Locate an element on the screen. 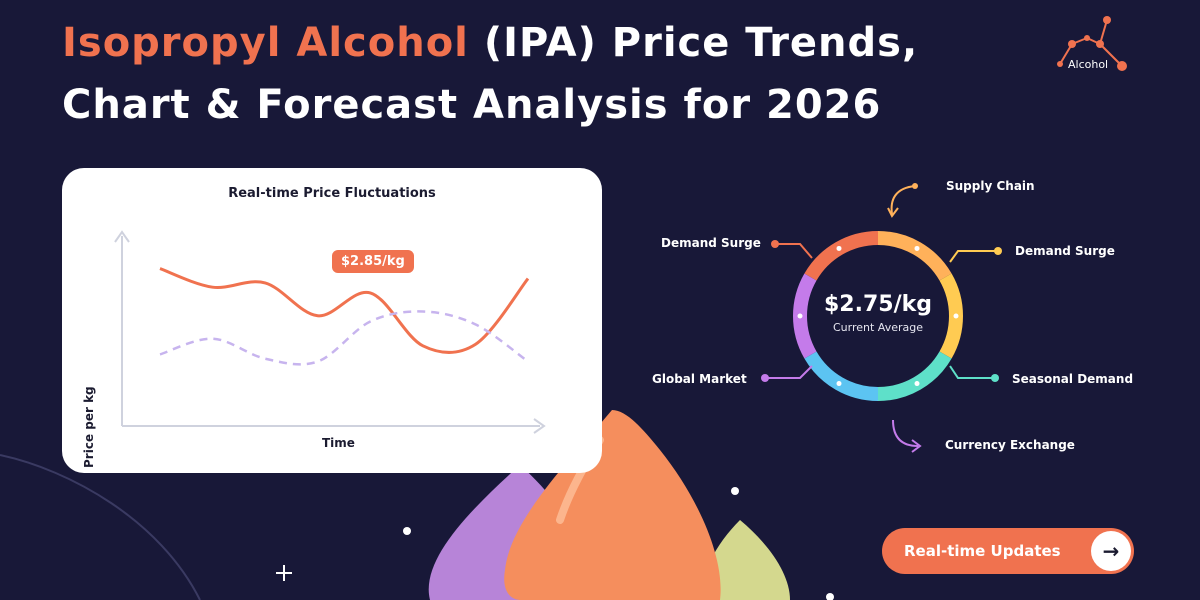 This screenshot has width=1200, height=600. line-chart is located at coordinates (330, 332).